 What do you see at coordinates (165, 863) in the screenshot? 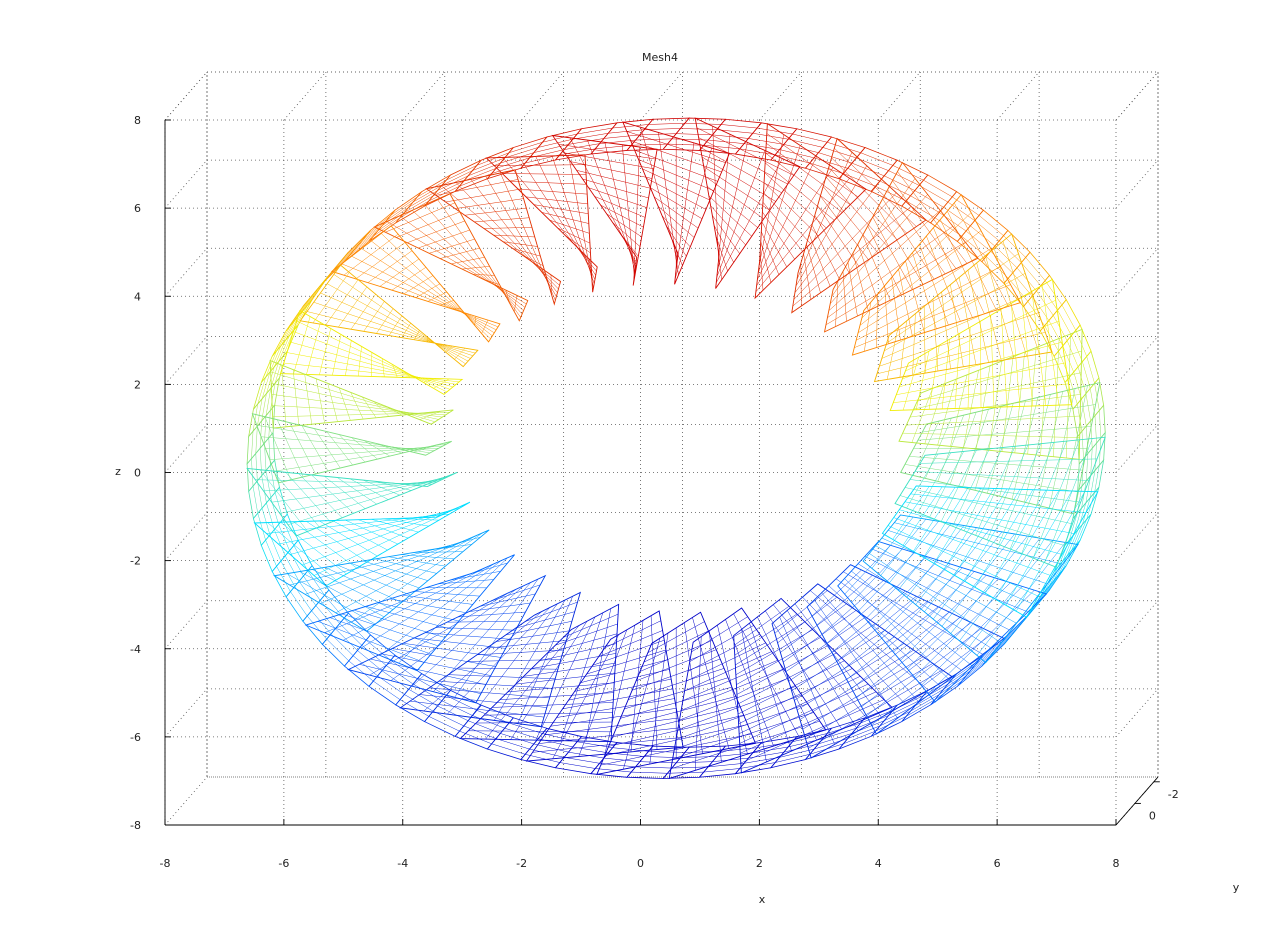
I see `x-tick-label: -8` at bounding box center [165, 863].